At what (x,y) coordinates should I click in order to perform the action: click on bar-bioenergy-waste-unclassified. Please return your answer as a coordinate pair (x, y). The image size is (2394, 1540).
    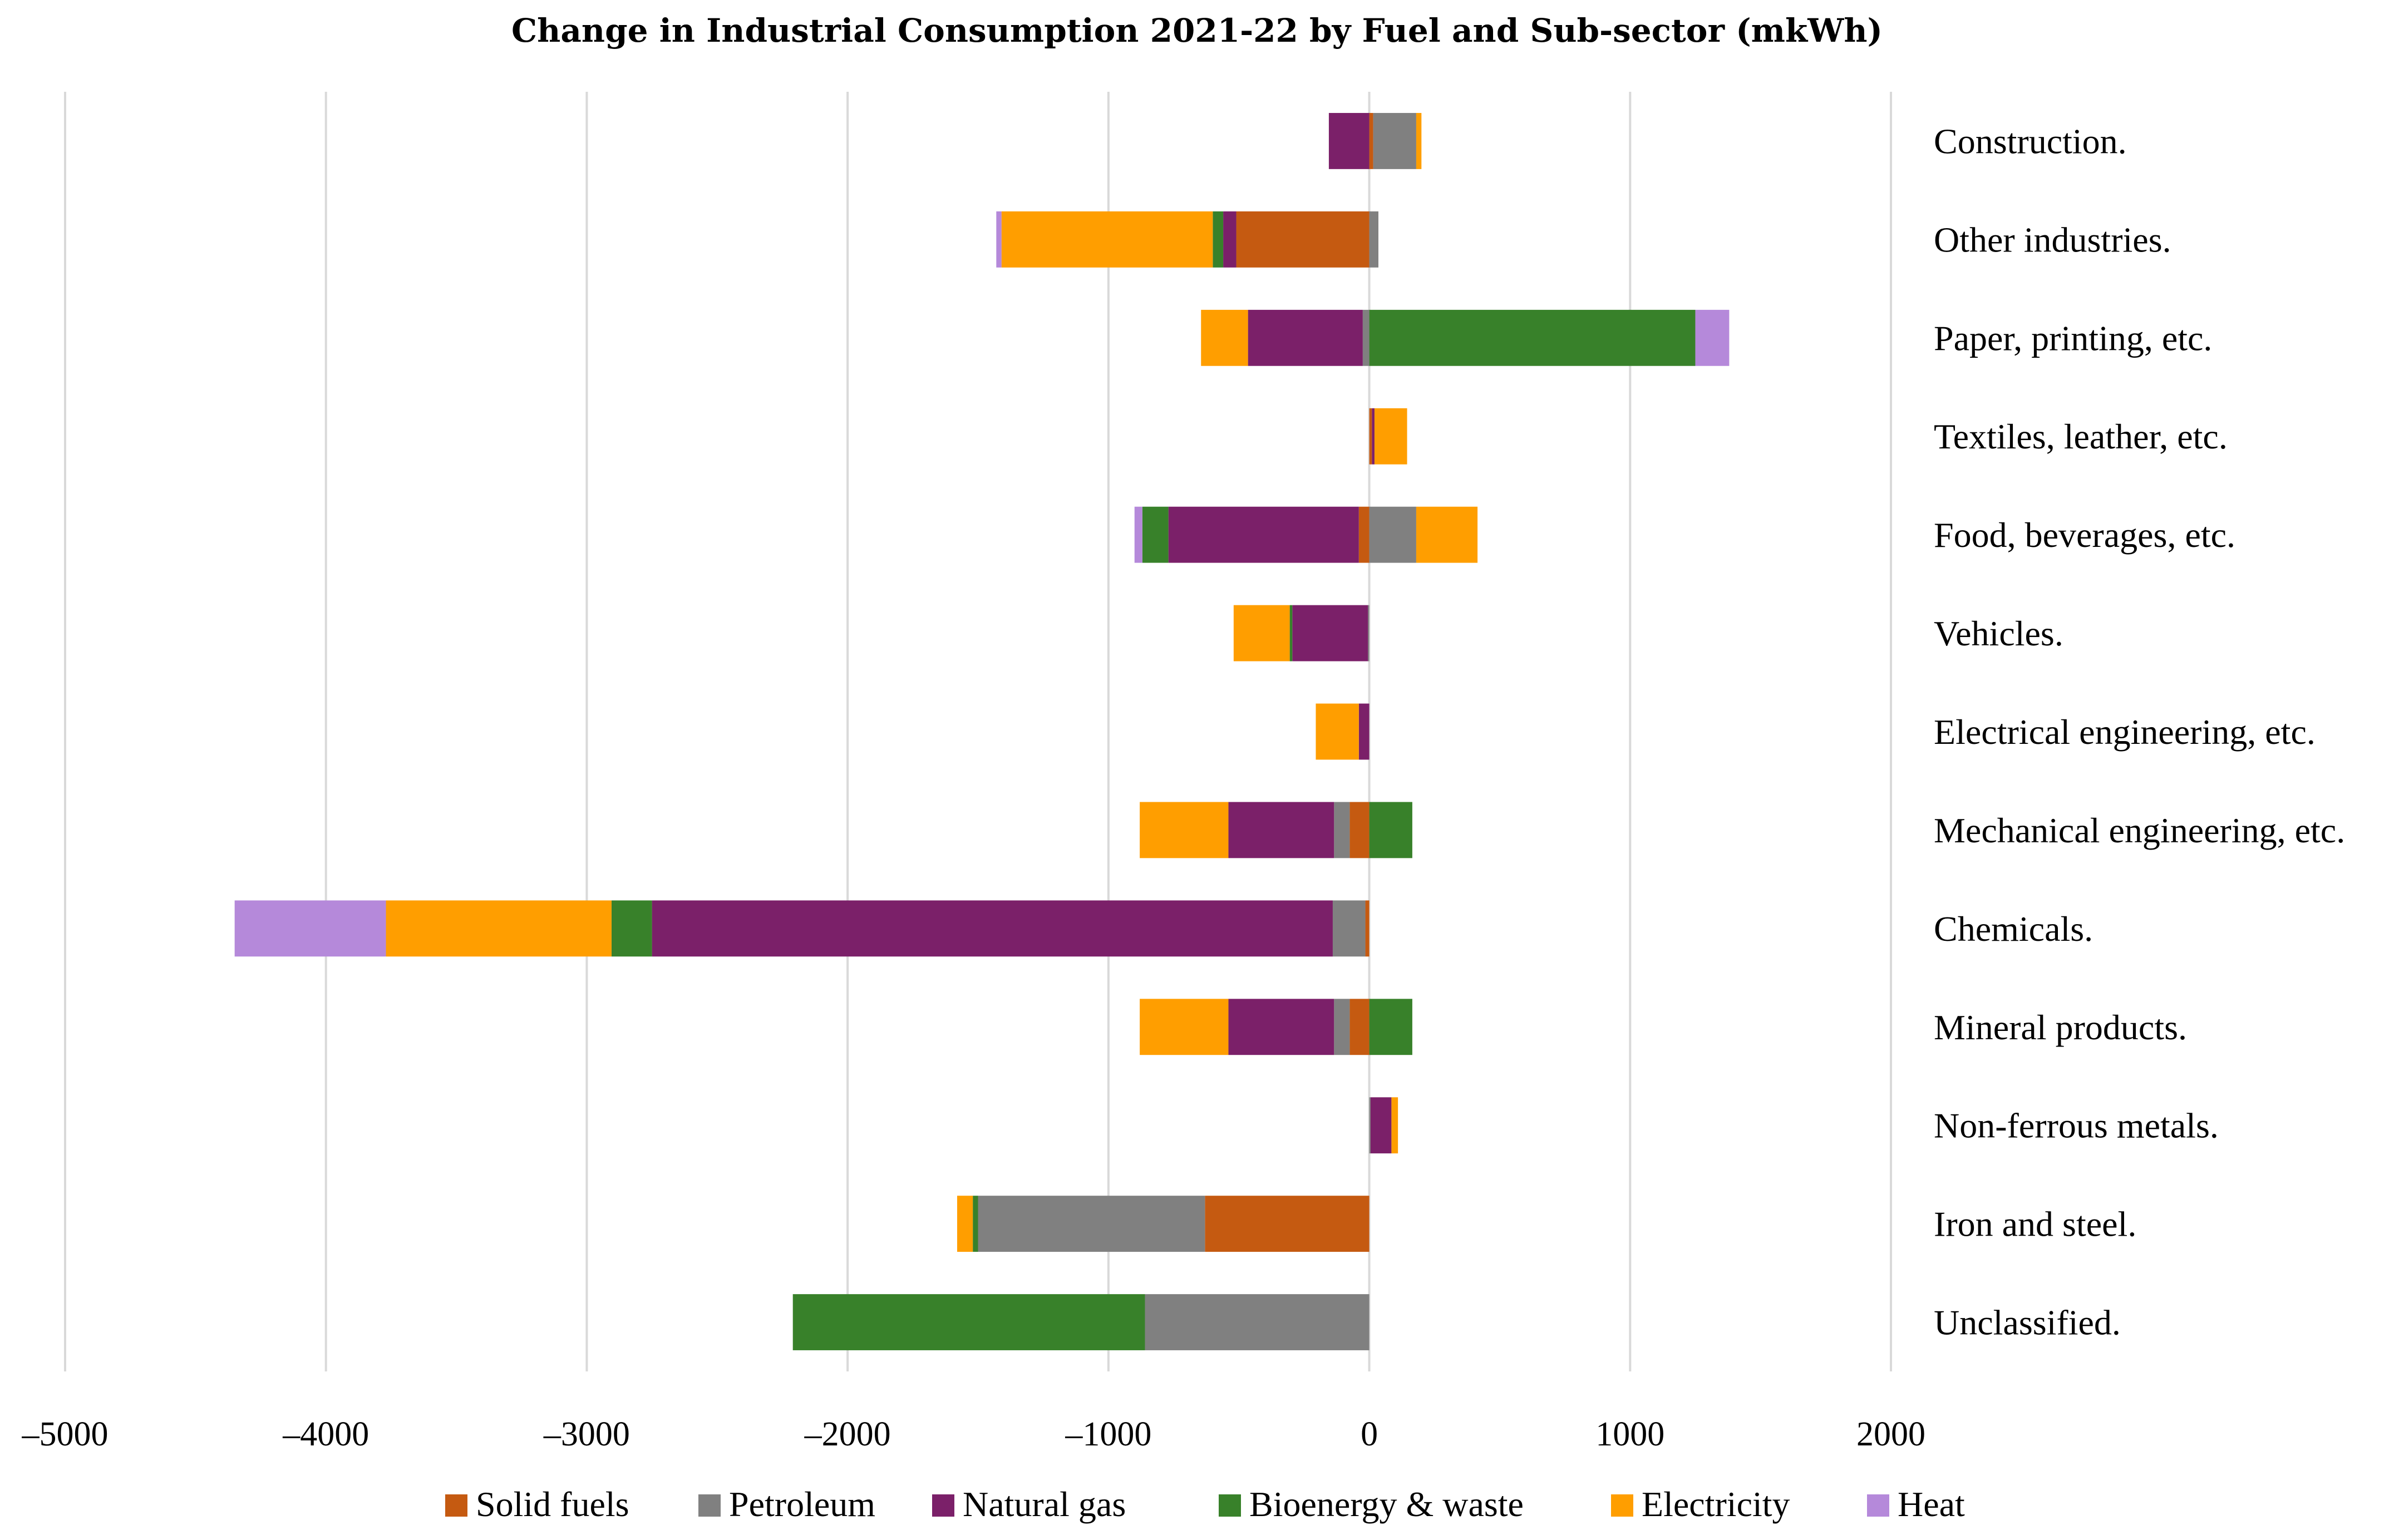
    Looking at the image, I should click on (968, 1322).